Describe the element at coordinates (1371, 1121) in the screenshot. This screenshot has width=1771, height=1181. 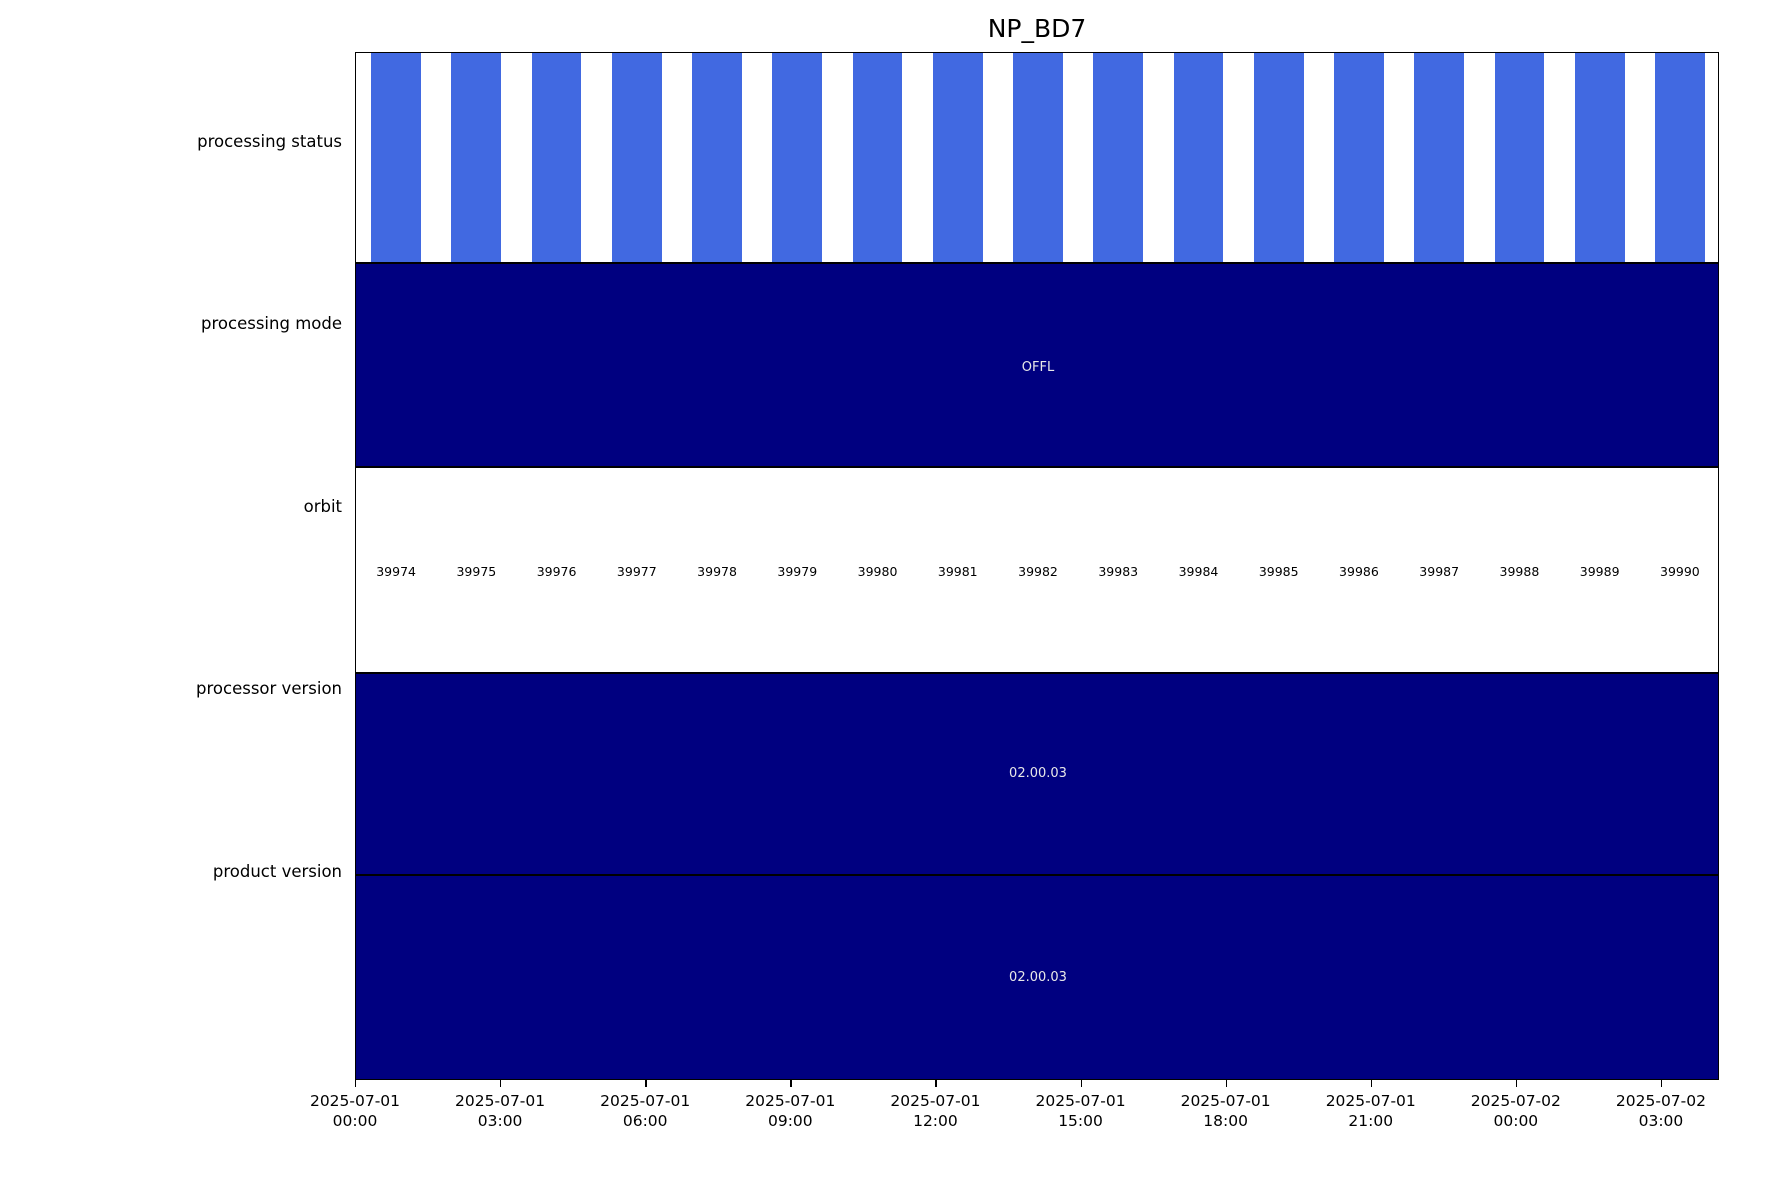
I see `x-tick-time: 21:00` at that location.